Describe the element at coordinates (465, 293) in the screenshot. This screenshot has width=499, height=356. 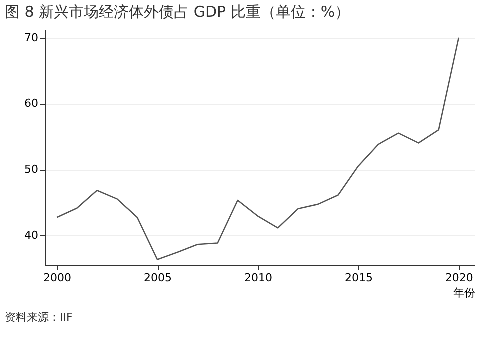
I see `x-axis-title: 年份` at that location.